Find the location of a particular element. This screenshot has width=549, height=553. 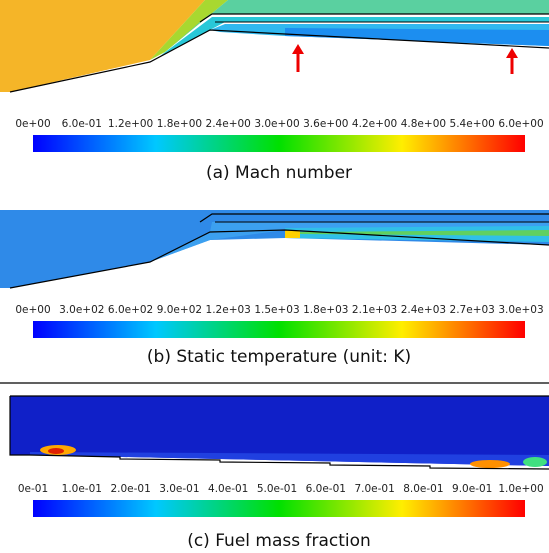

colorbar-tick-label: 4.0e-01 is located at coordinates (228, 489).